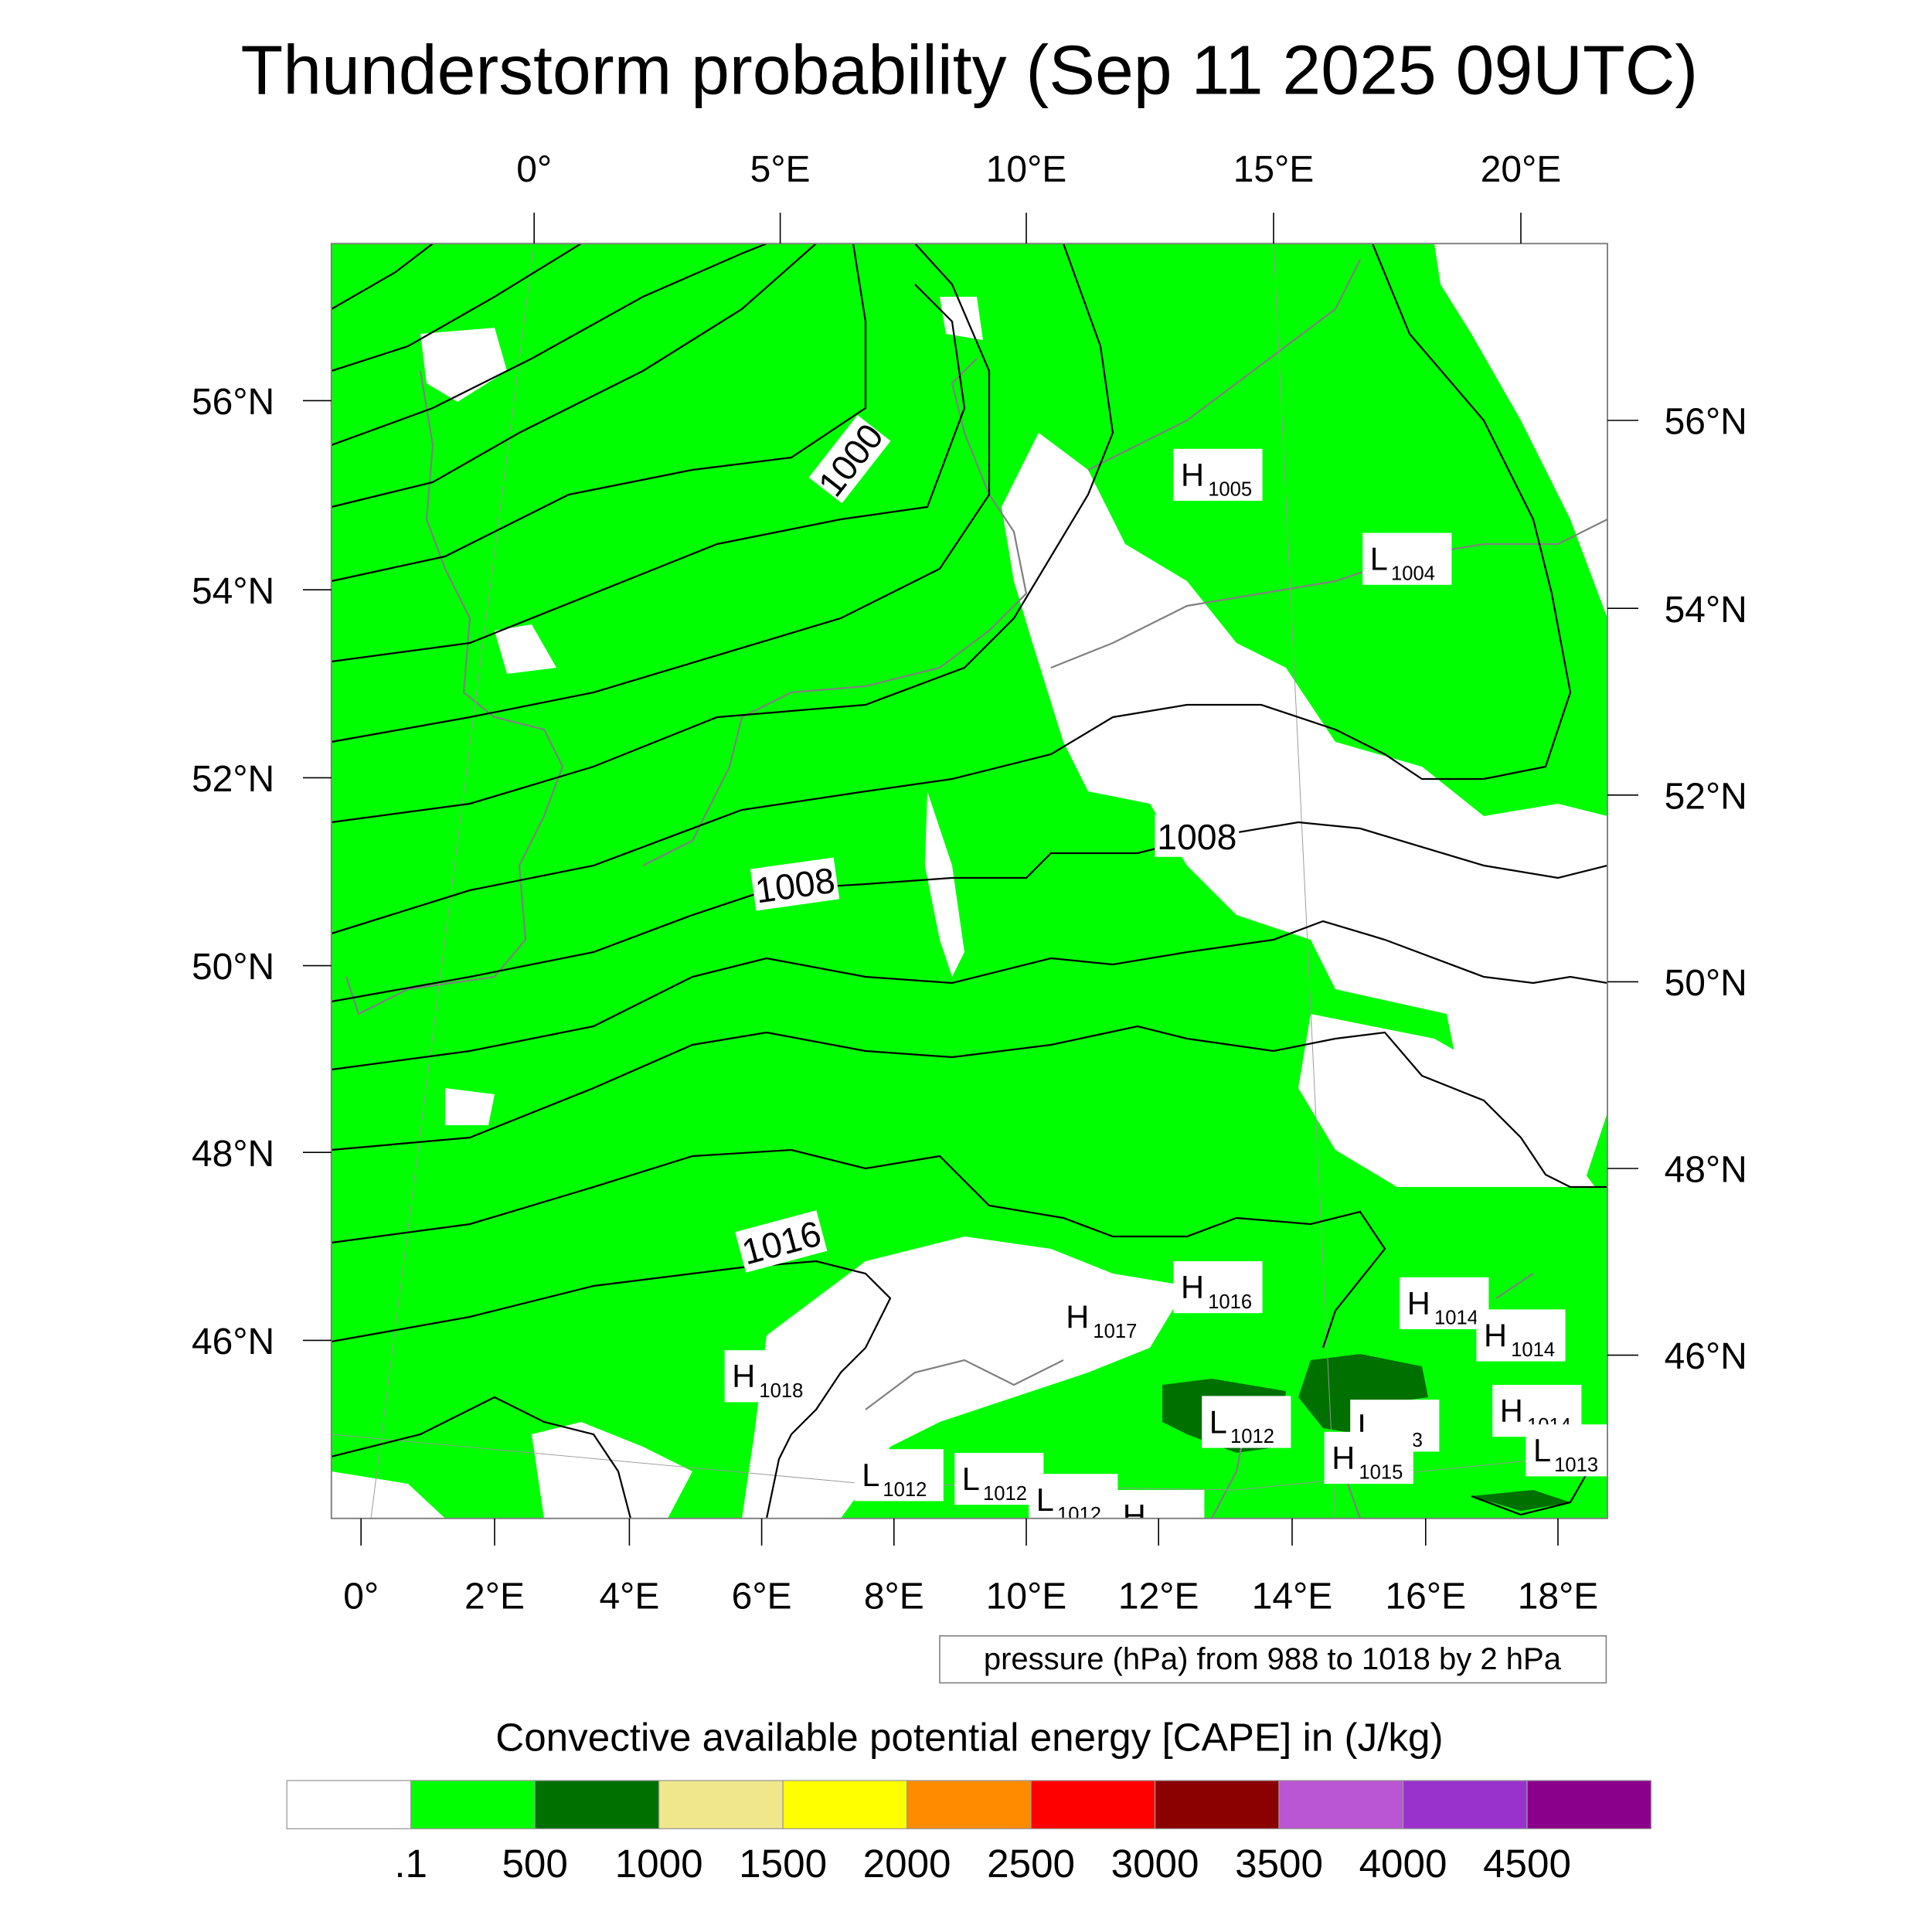  Describe the element at coordinates (1407, 558) in the screenshot. I see `low-pressure-center: L 1004` at that location.